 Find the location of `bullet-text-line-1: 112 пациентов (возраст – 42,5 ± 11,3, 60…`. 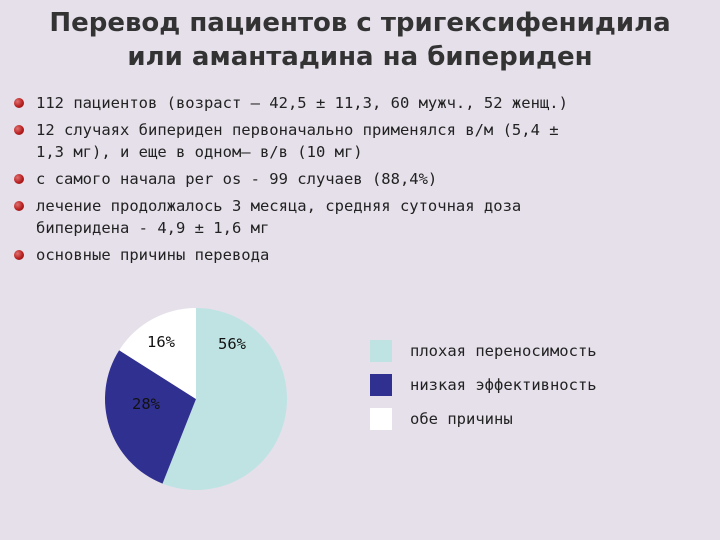

bullet-text-line-1: 112 пациентов (возраст – 42,5 ± 11,3, 60… is located at coordinates (302, 103).